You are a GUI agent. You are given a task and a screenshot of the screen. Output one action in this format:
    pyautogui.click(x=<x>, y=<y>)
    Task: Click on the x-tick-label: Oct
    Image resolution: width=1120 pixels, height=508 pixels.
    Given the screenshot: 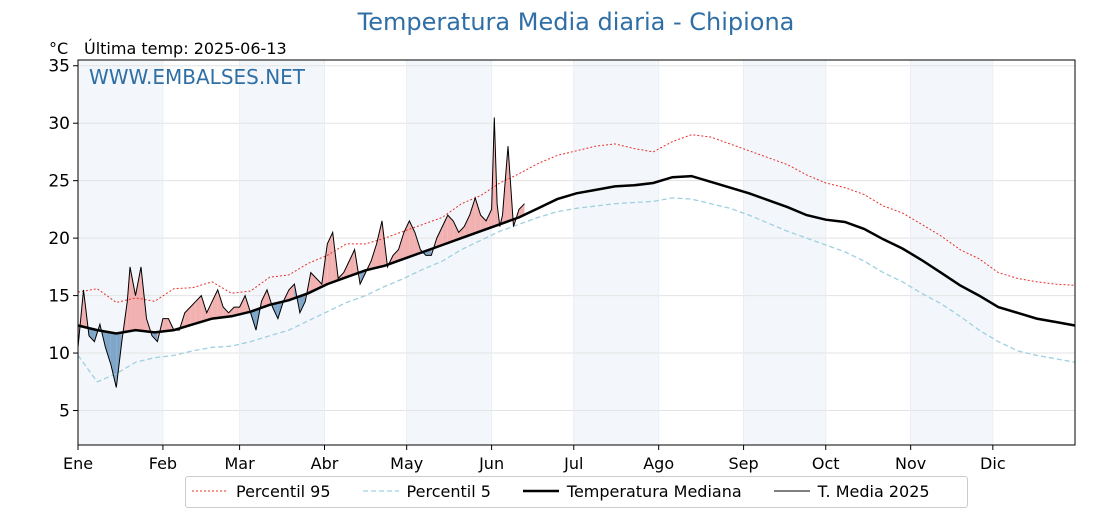 What is the action you would take?
    pyautogui.click(x=826, y=463)
    